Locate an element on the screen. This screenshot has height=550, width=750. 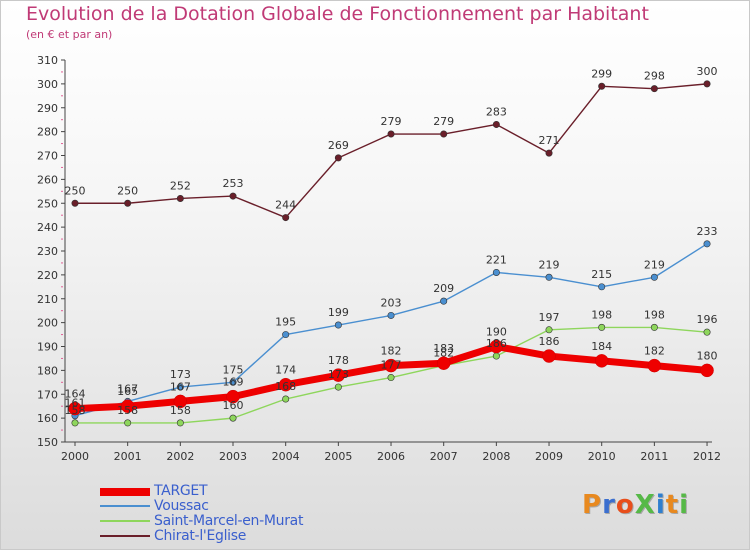
data-label-voussac: 203 is located at coordinates (391, 302).